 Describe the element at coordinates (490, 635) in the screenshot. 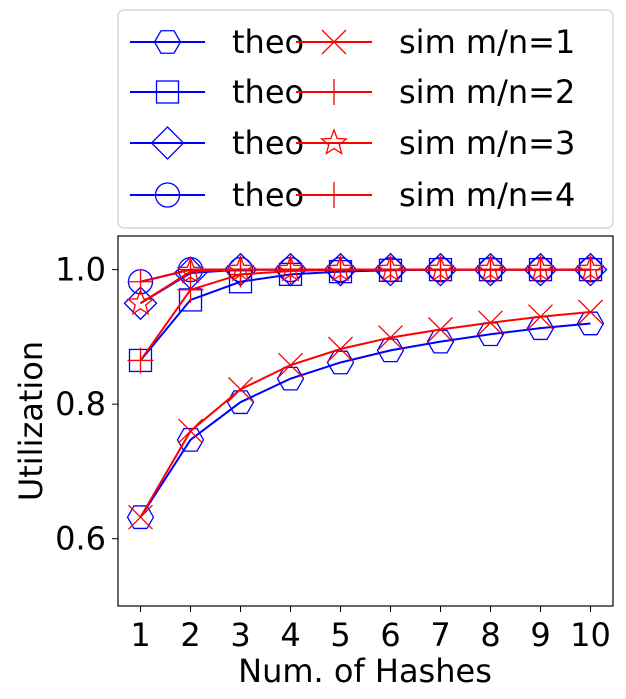

I see `x-tick-label: 8` at that location.